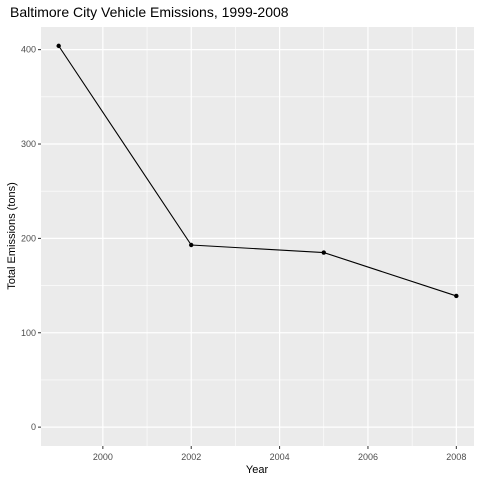 This screenshot has height=480, width=480. What do you see at coordinates (28, 144) in the screenshot?
I see `y-tick-label: 300` at bounding box center [28, 144].